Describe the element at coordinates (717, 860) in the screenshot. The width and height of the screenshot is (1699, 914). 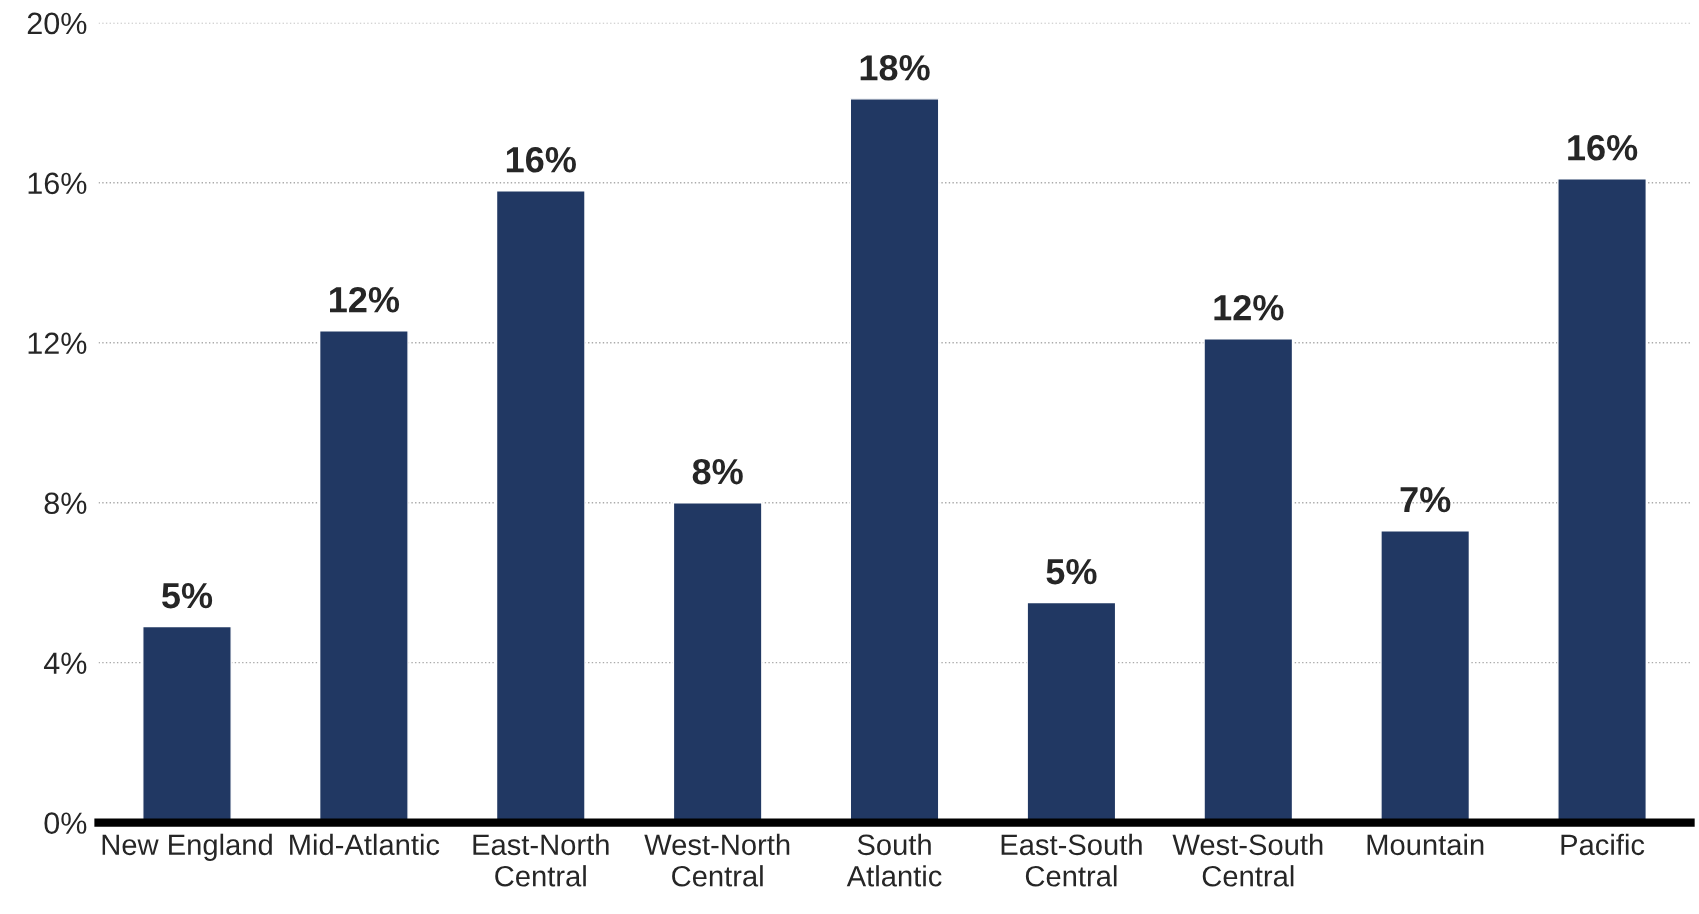
I see `x-tick-label: West-North Central` at that location.